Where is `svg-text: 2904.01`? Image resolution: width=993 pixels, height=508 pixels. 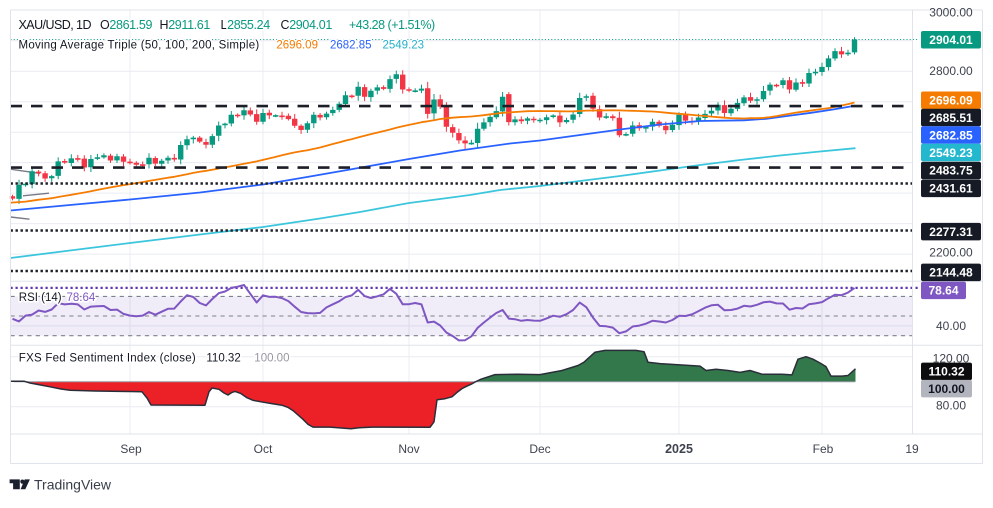 svg-text: 2904.01 is located at coordinates (951, 40).